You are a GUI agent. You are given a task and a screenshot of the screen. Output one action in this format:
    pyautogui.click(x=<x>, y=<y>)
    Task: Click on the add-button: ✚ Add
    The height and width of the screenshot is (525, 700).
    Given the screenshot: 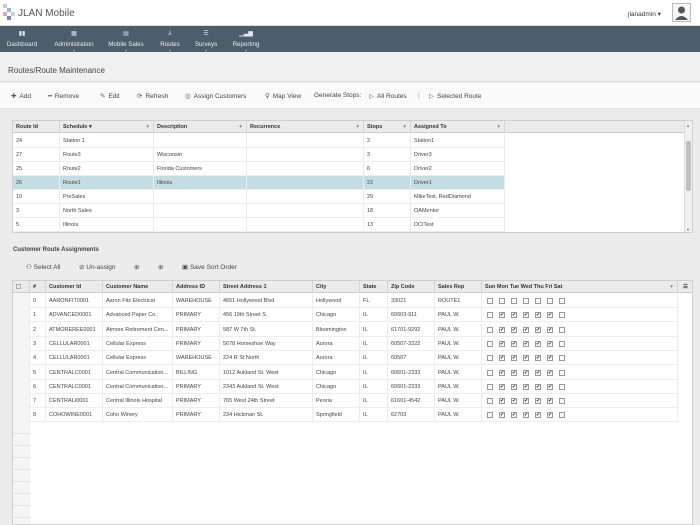 What is the action you would take?
    pyautogui.click(x=21, y=96)
    